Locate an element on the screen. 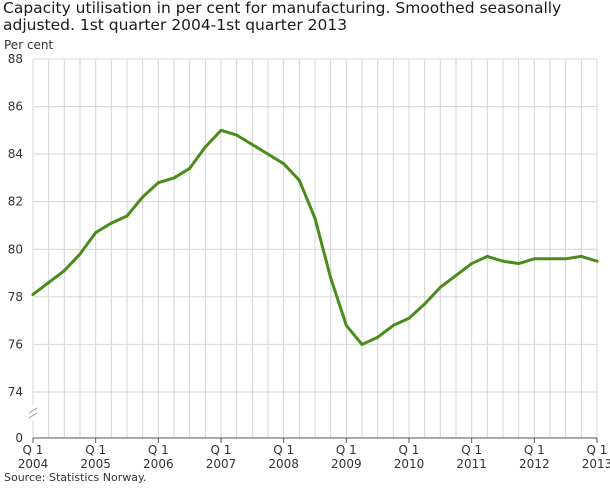  x-tick-label-year: 2010 is located at coordinates (409, 464).